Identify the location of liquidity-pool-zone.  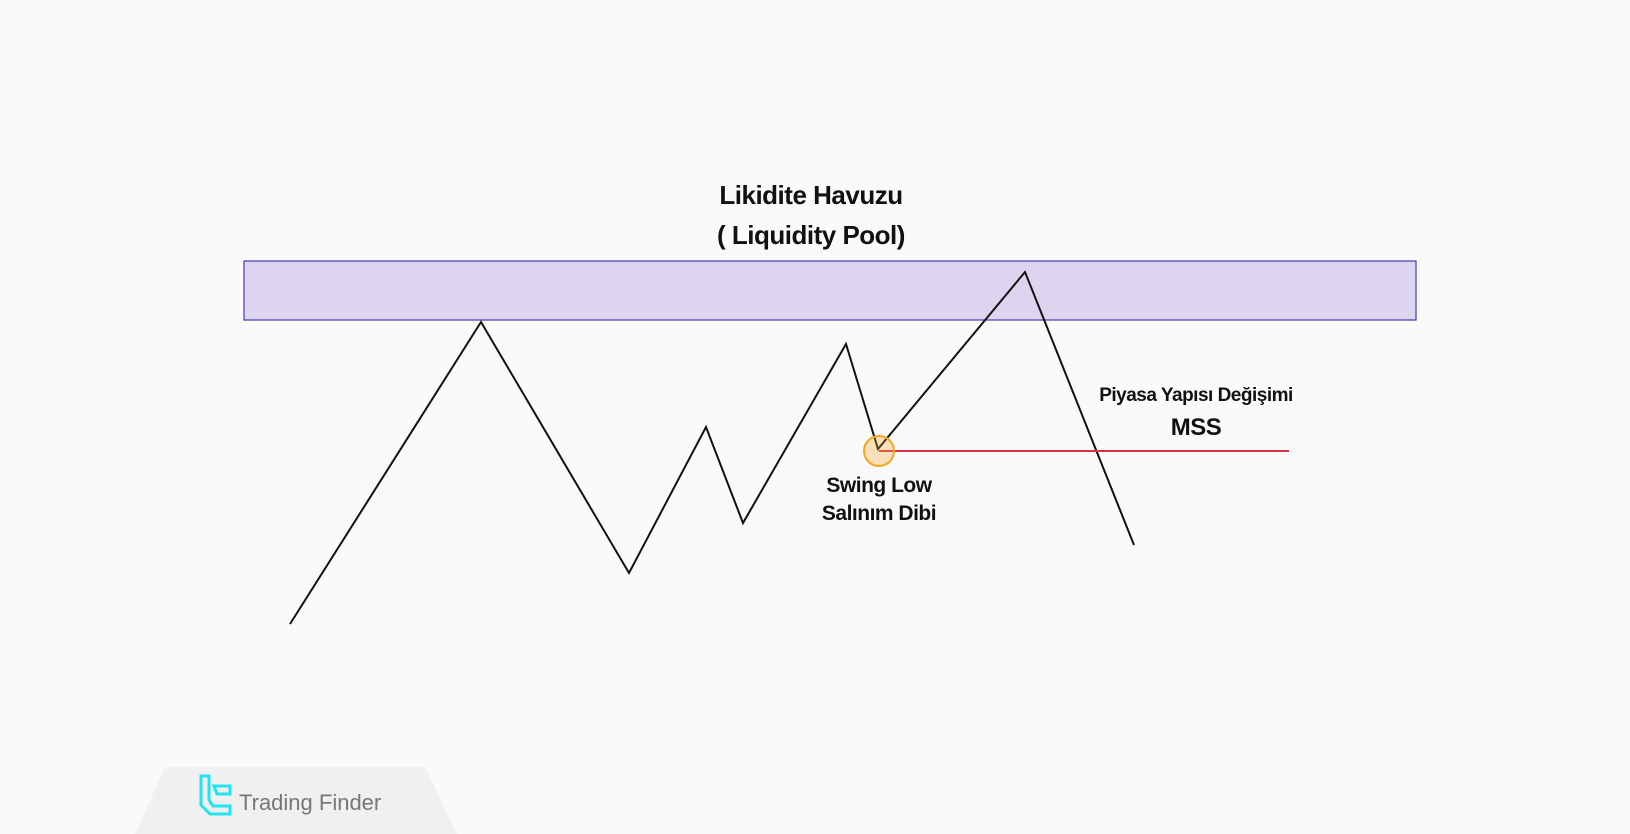
(830, 290).